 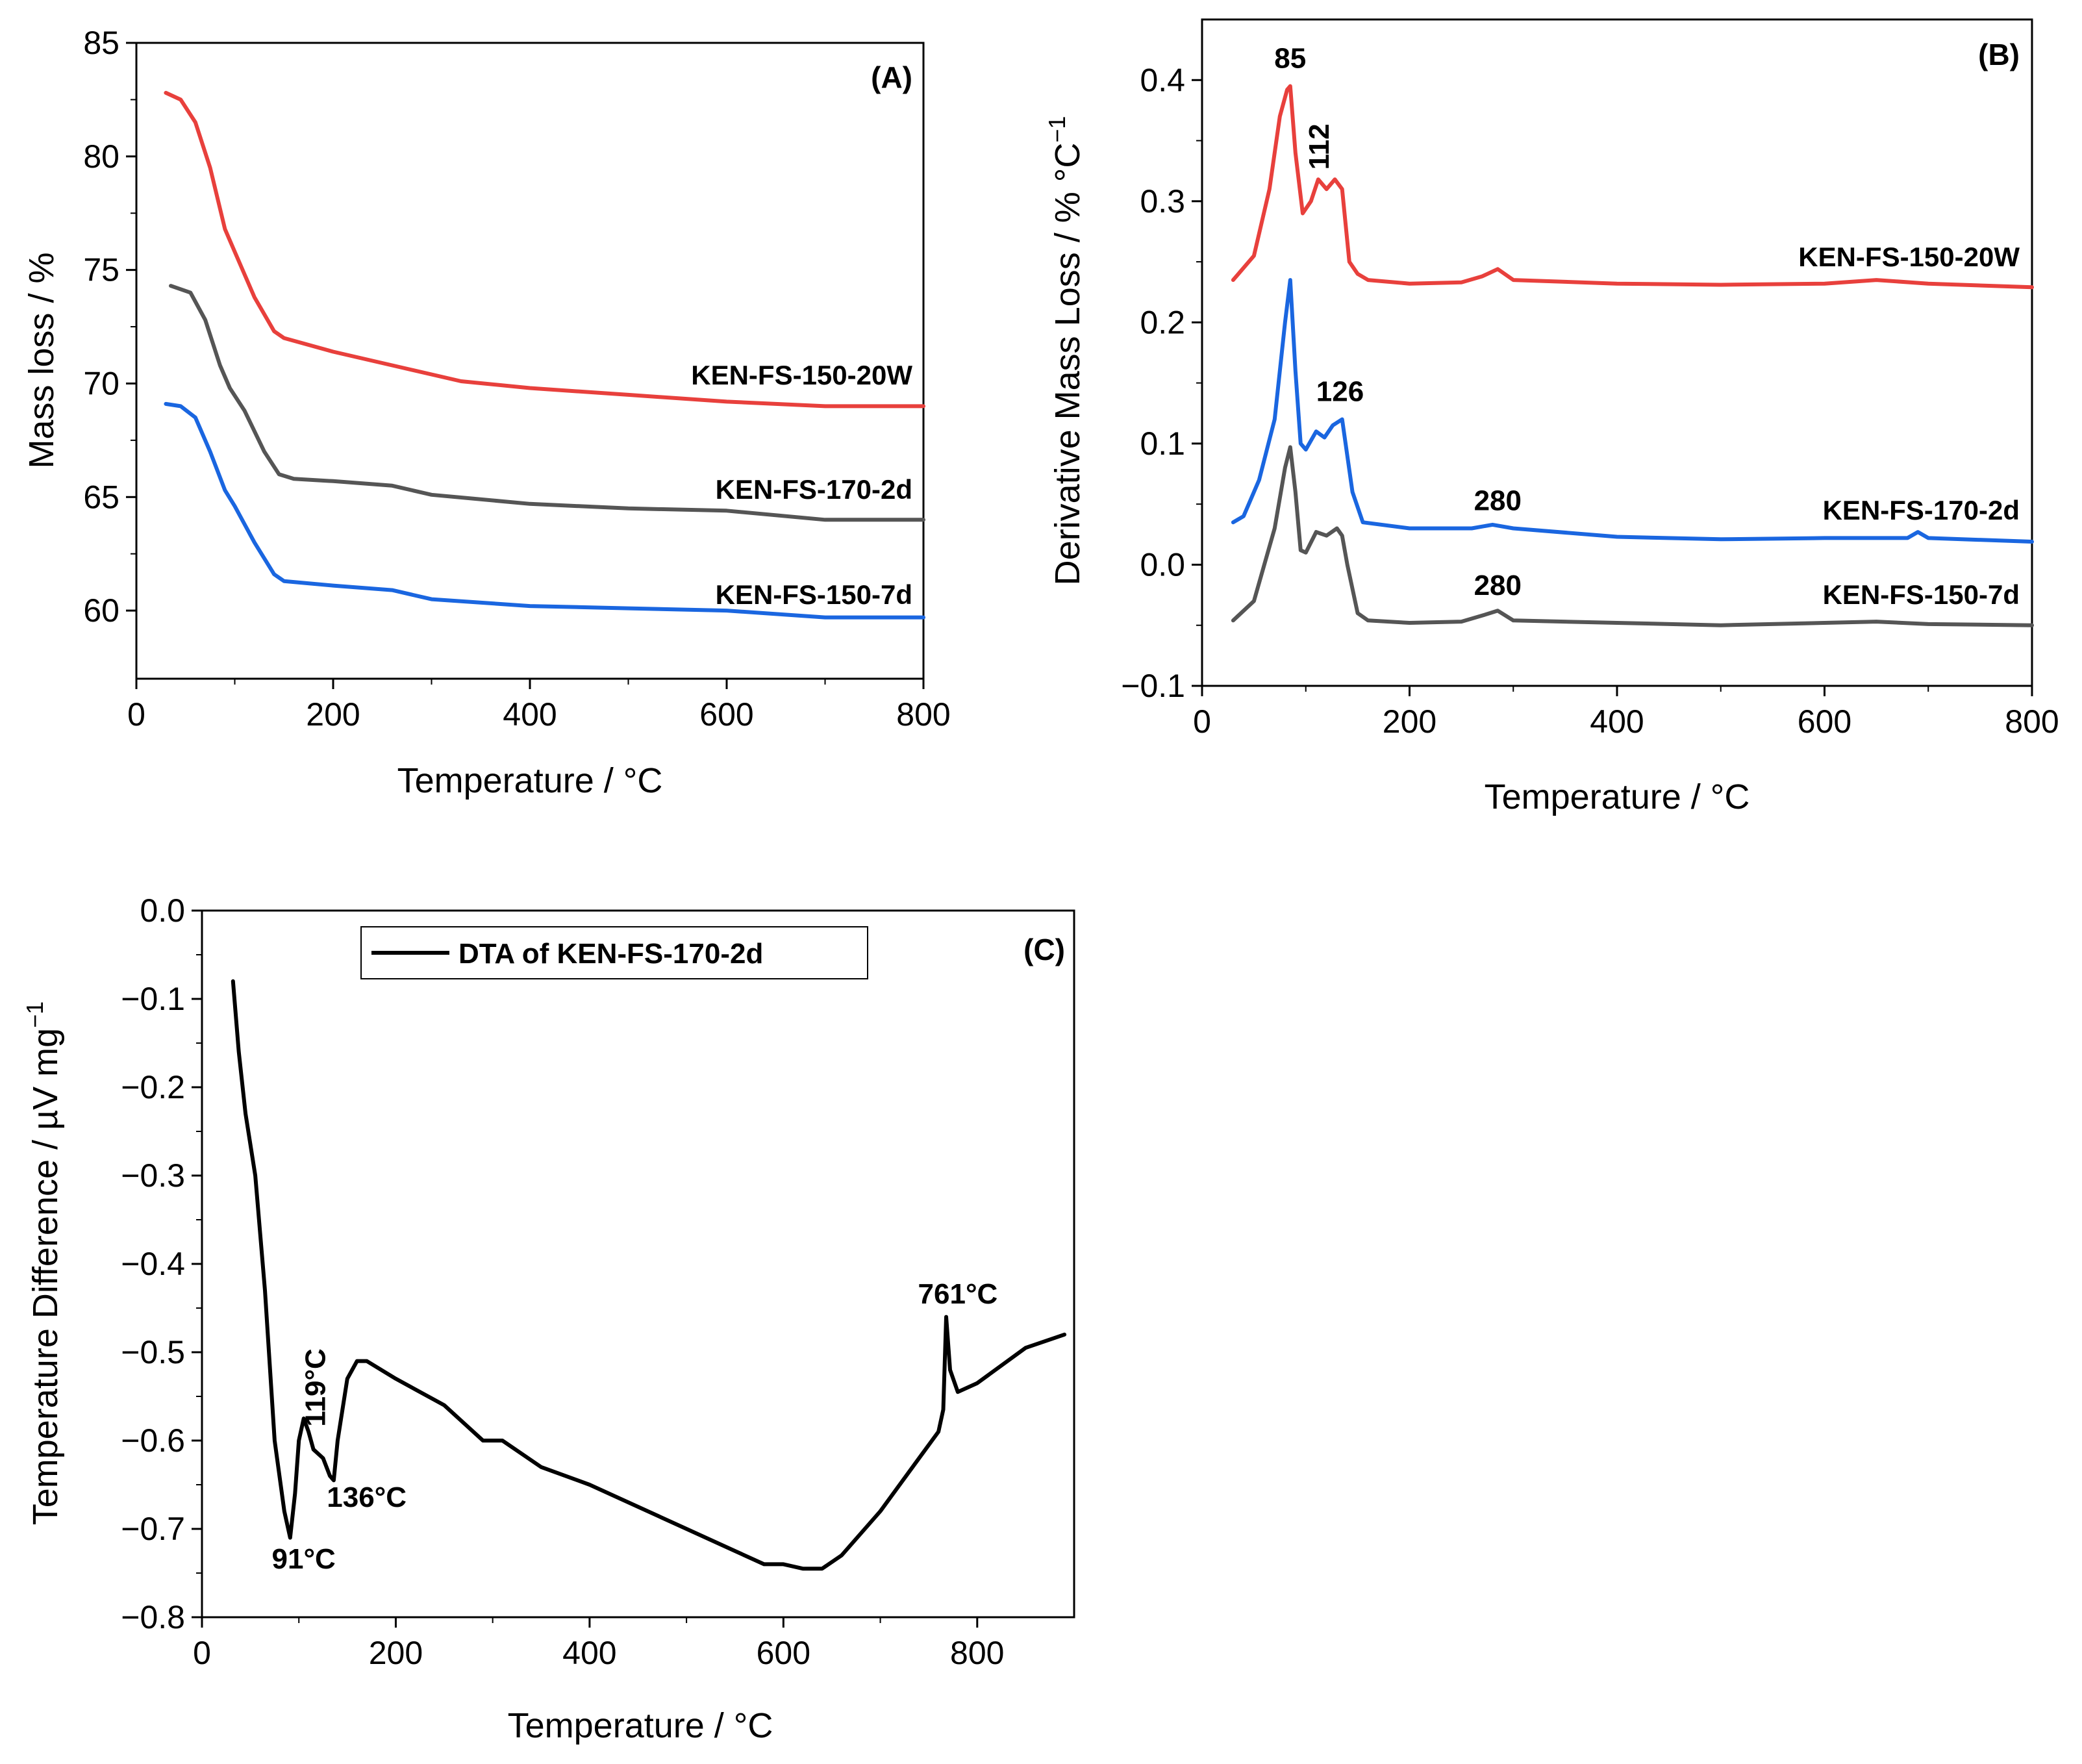 I want to click on panel-b-x-tick-label: 200, so click(x=1410, y=722).